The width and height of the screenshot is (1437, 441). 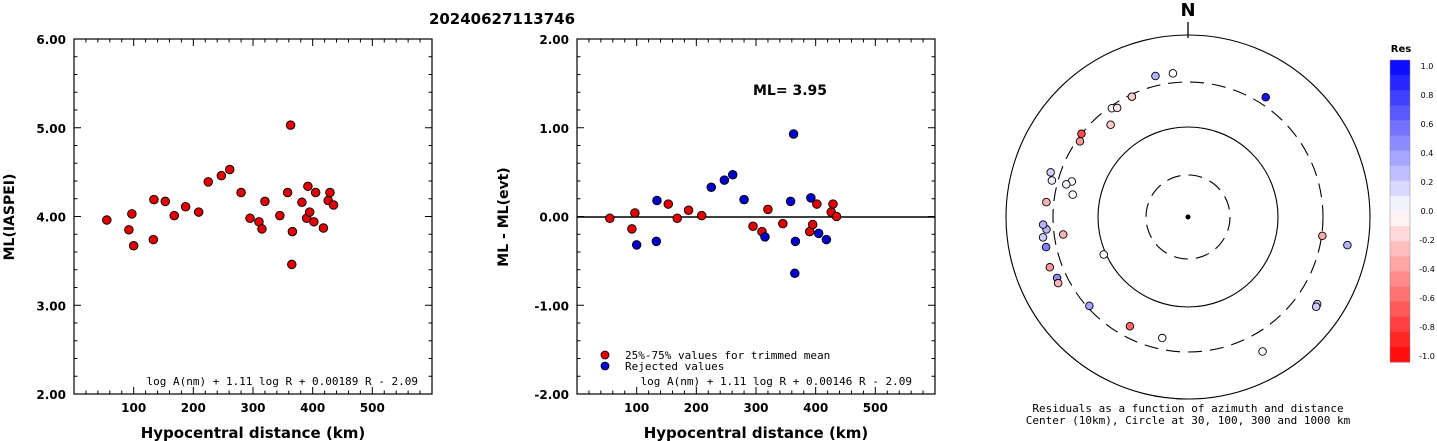 What do you see at coordinates (51, 395) in the screenshot?
I see `y-tick-label: 2.00` at bounding box center [51, 395].